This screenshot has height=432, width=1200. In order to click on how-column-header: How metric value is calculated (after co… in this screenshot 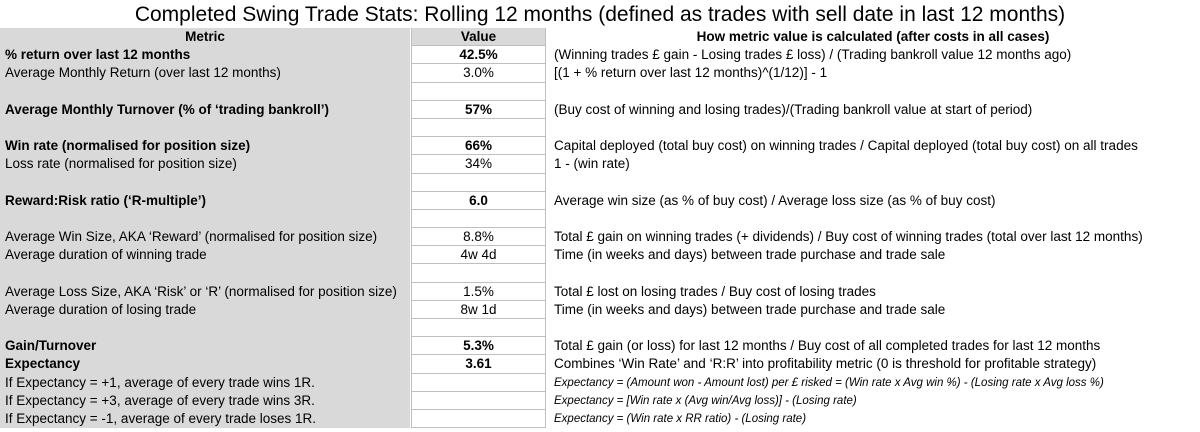, I will do `click(873, 36)`.